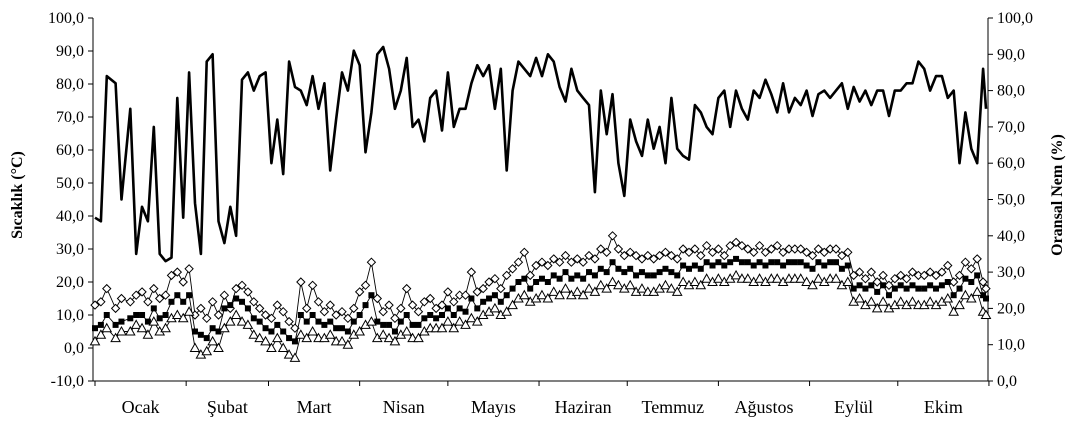 The width and height of the screenshot is (1075, 425). What do you see at coordinates (1011, 272) in the screenshot?
I see `y-tick-label-right: 30,0` at bounding box center [1011, 272].